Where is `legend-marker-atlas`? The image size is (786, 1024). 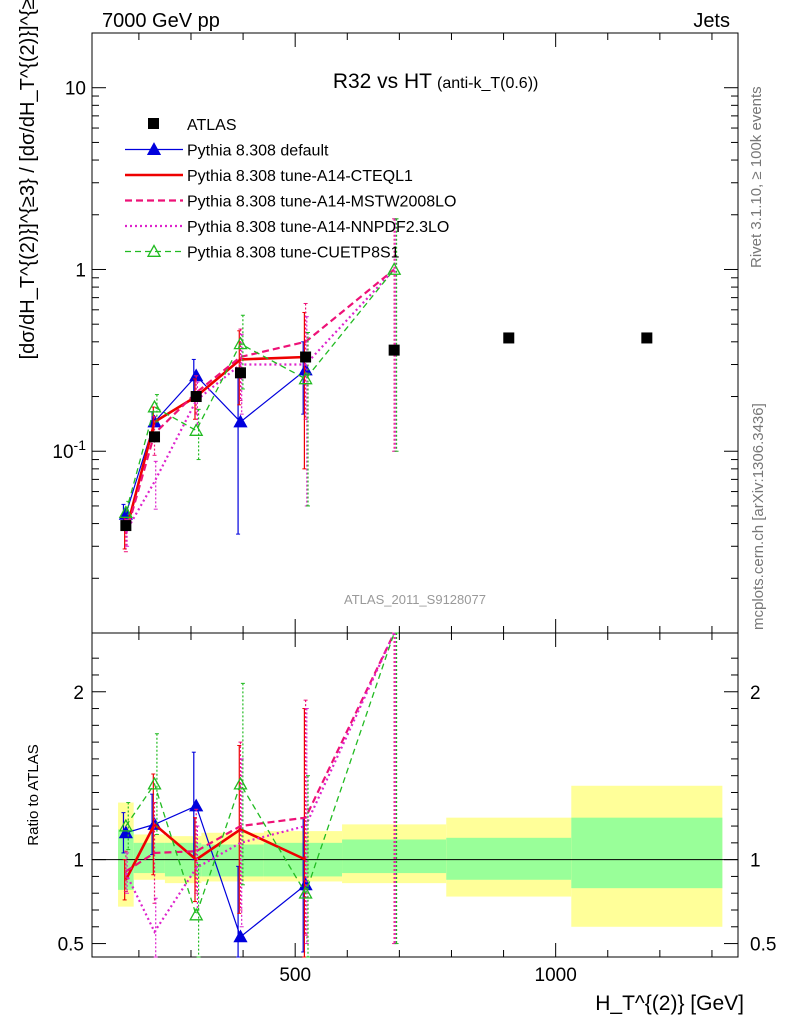 legend-marker-atlas is located at coordinates (153, 123).